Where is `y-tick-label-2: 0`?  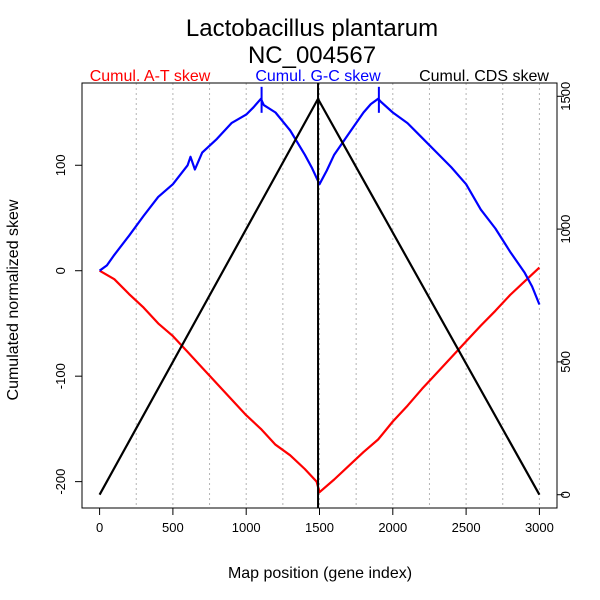
y-tick-label-2: 0 is located at coordinates (60, 270).